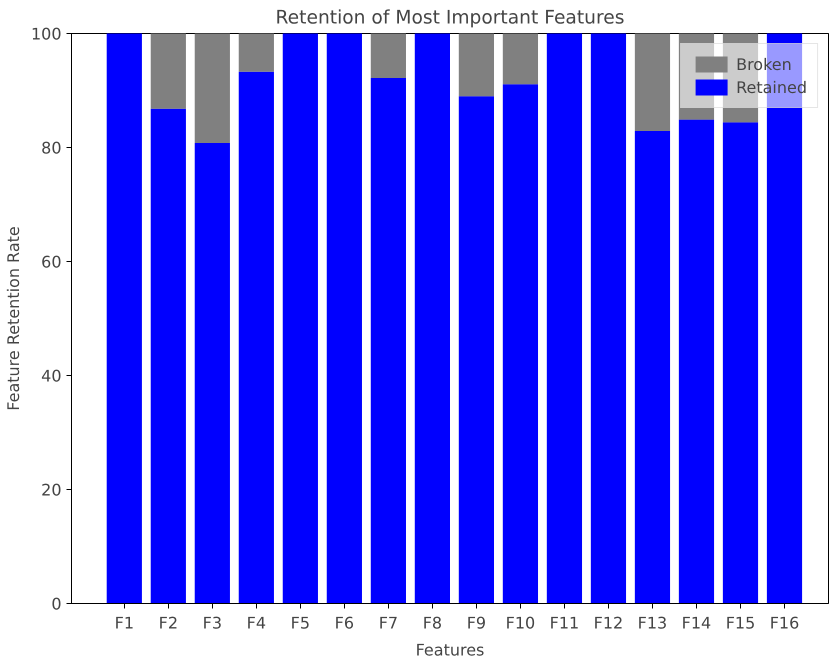  What do you see at coordinates (51, 376) in the screenshot?
I see `y-tick-label: 40` at bounding box center [51, 376].